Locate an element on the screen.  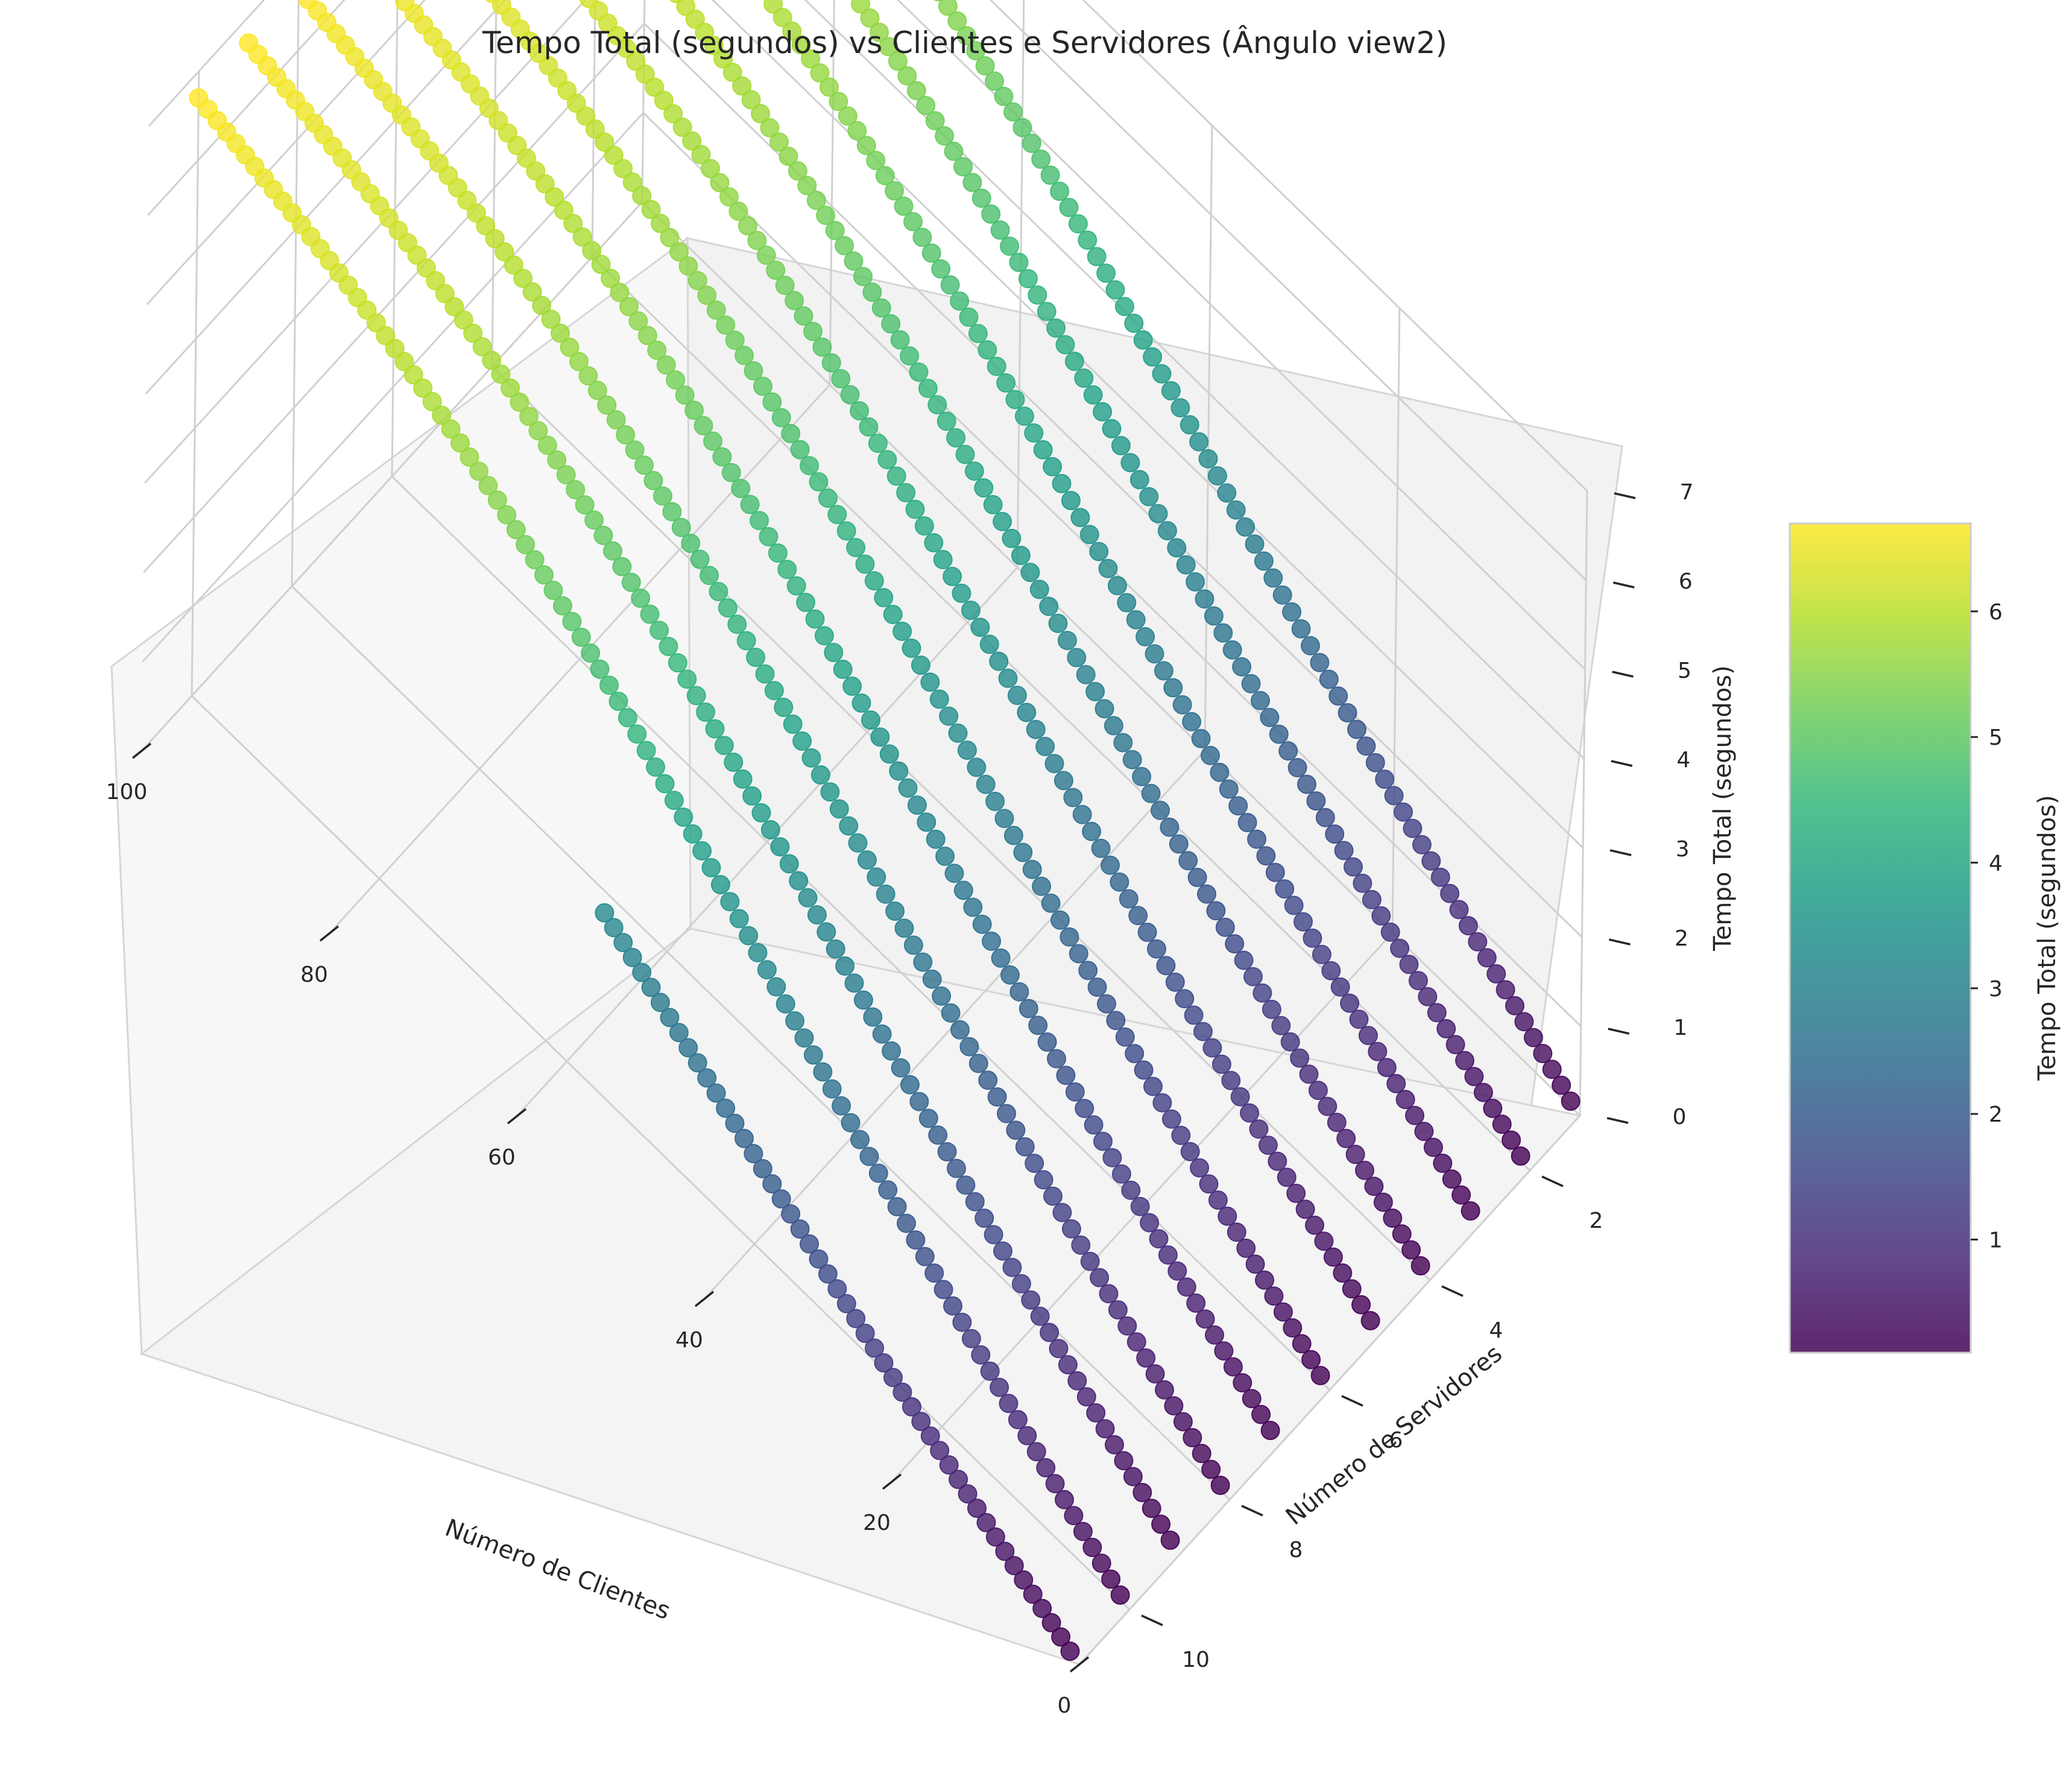
colorbar-label: Tempo Total (segundos) is located at coordinates (2047, 938).